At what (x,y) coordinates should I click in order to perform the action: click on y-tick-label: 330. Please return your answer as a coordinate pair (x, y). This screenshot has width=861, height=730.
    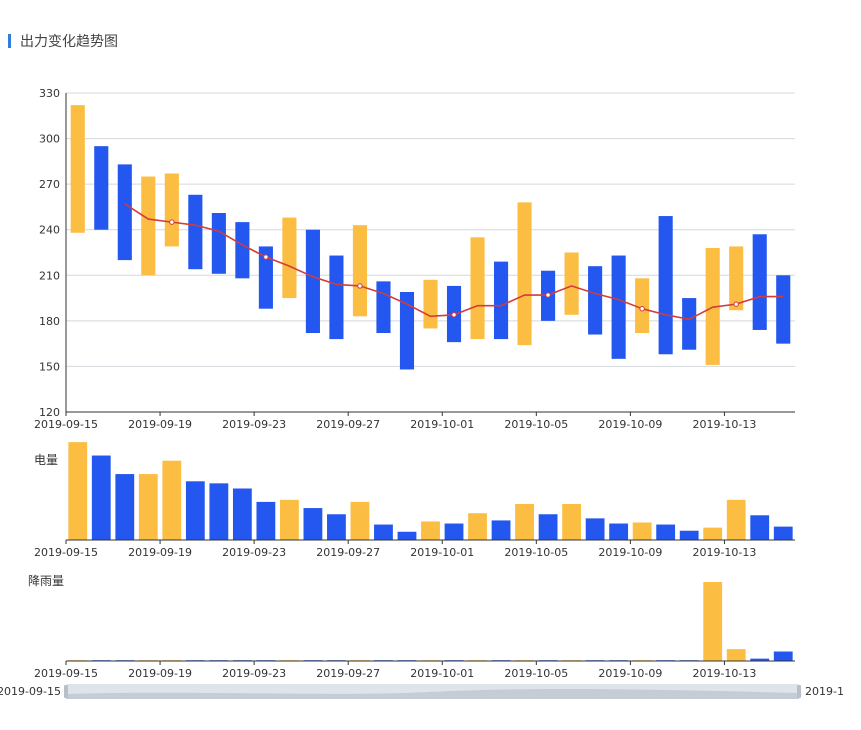
    Looking at the image, I should click on (49, 93).